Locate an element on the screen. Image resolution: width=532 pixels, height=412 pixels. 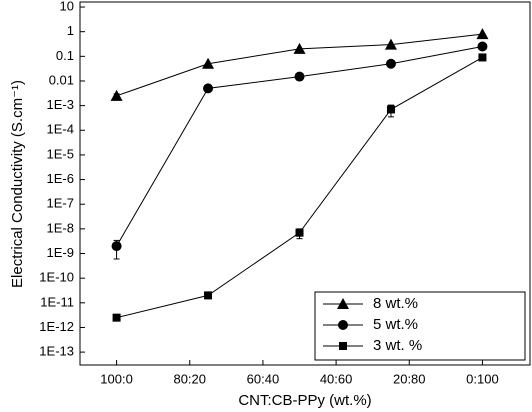
y-axis-title: Electrical Conductivity (S.cm⁻¹) is located at coordinates (17, 184).